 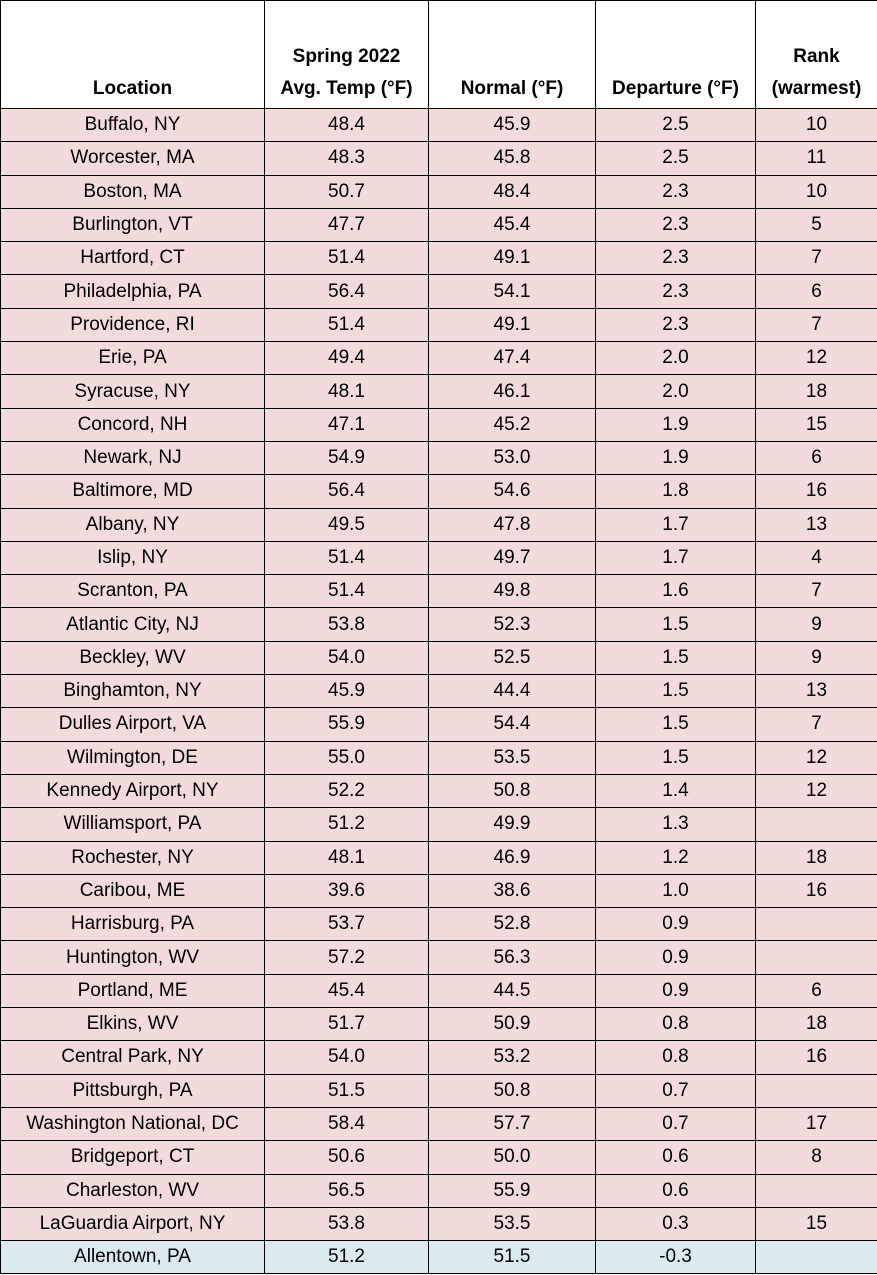 What do you see at coordinates (512, 158) in the screenshot?
I see `table-cell: 45.8` at bounding box center [512, 158].